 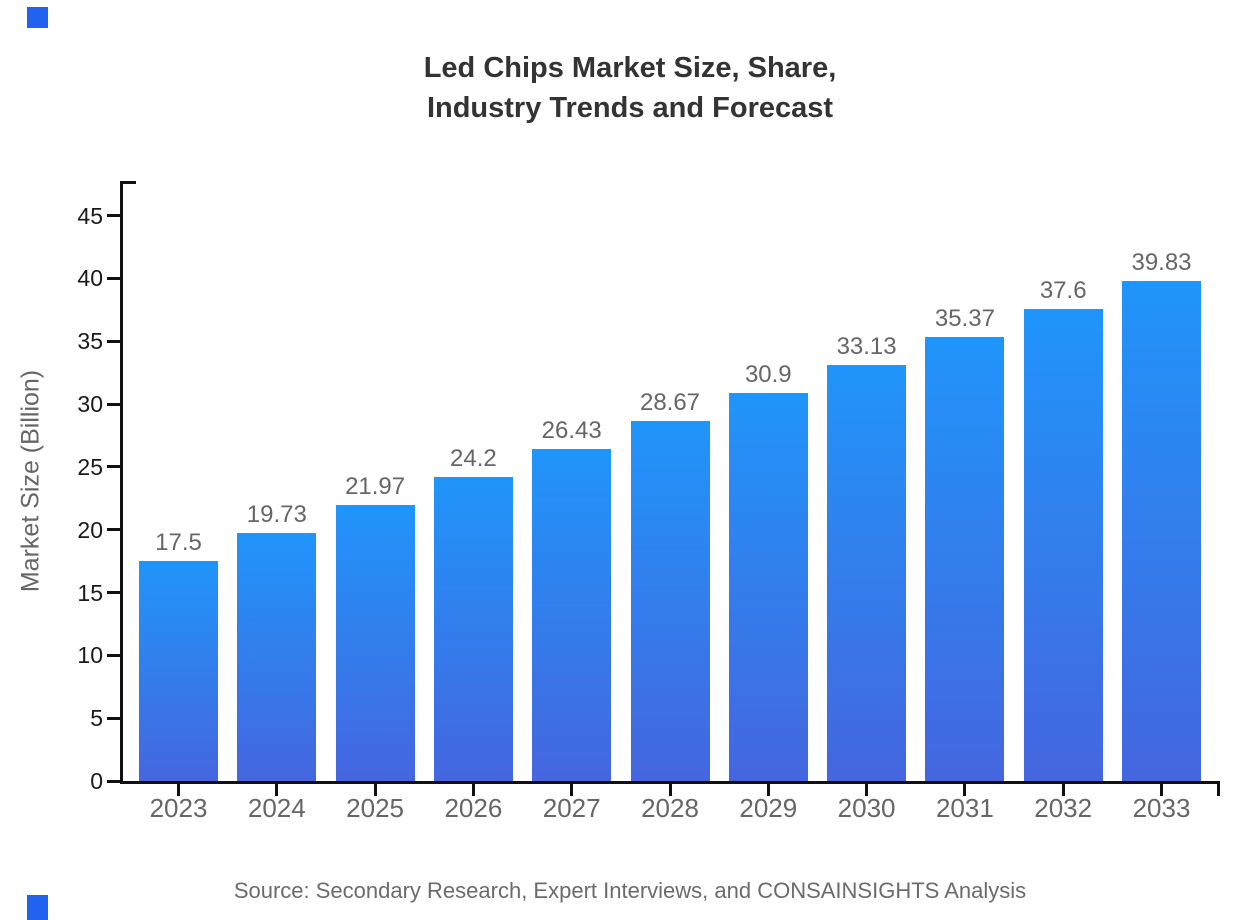 I want to click on bar-2028, so click(x=670, y=600).